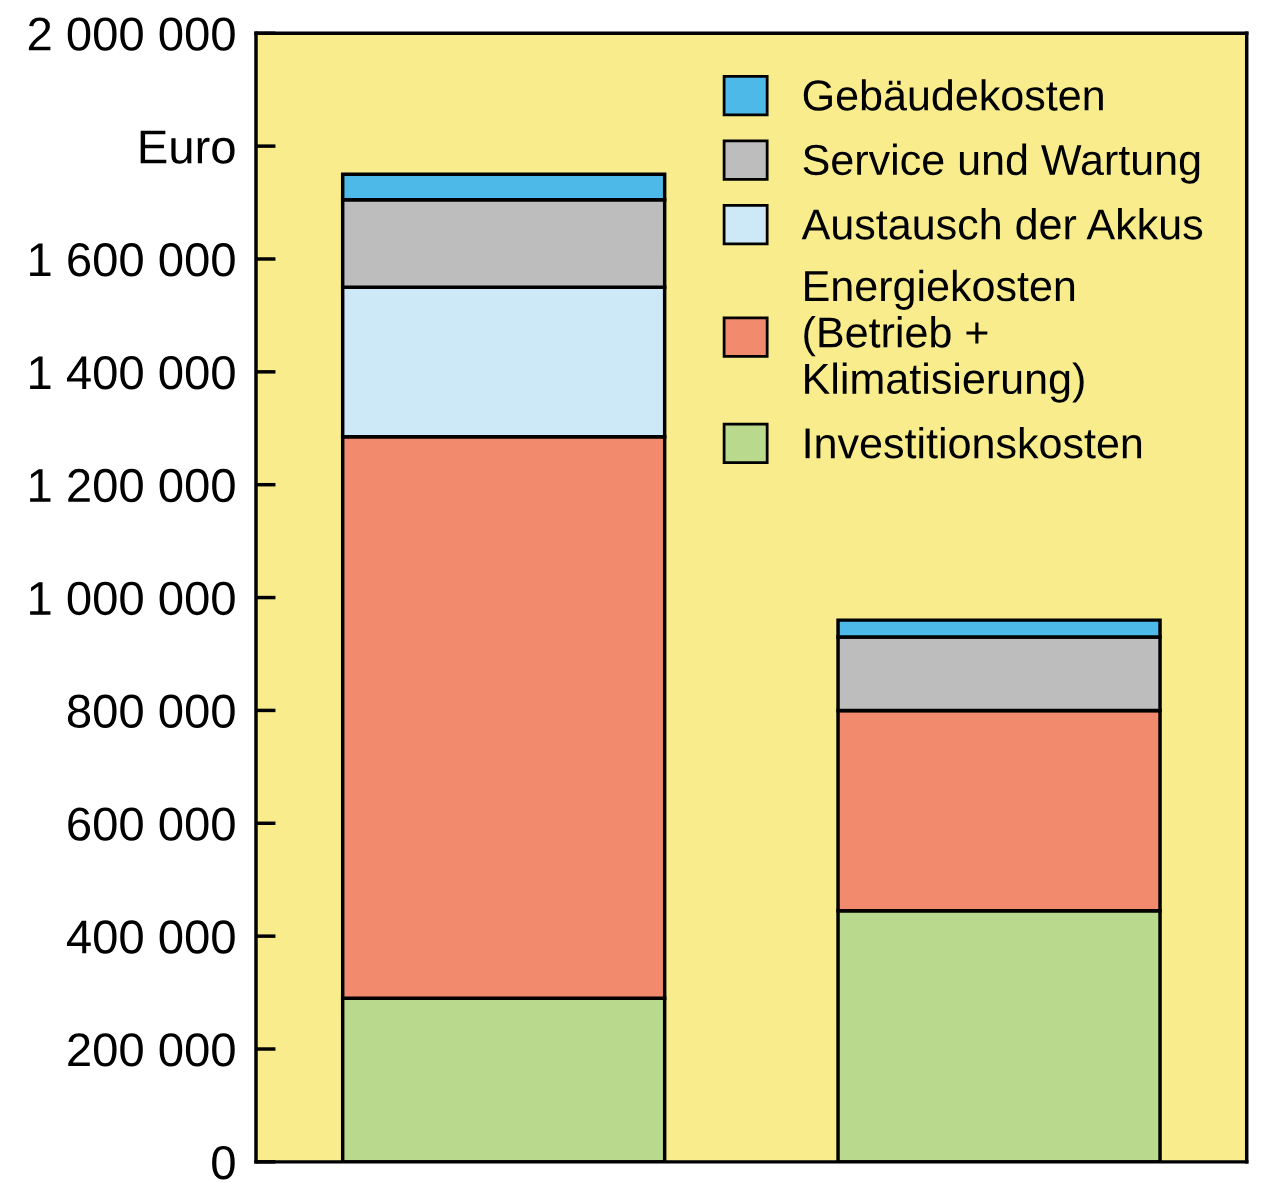 The width and height of the screenshot is (1280, 1188). I want to click on y-tick-label: 800 000, so click(151, 711).